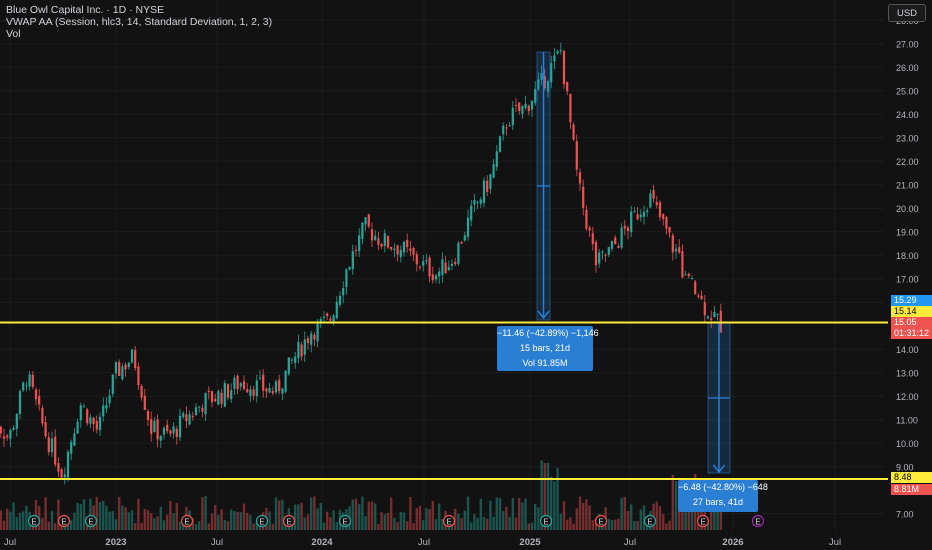  I want to click on price-axis-label: 24.00, so click(907, 115).